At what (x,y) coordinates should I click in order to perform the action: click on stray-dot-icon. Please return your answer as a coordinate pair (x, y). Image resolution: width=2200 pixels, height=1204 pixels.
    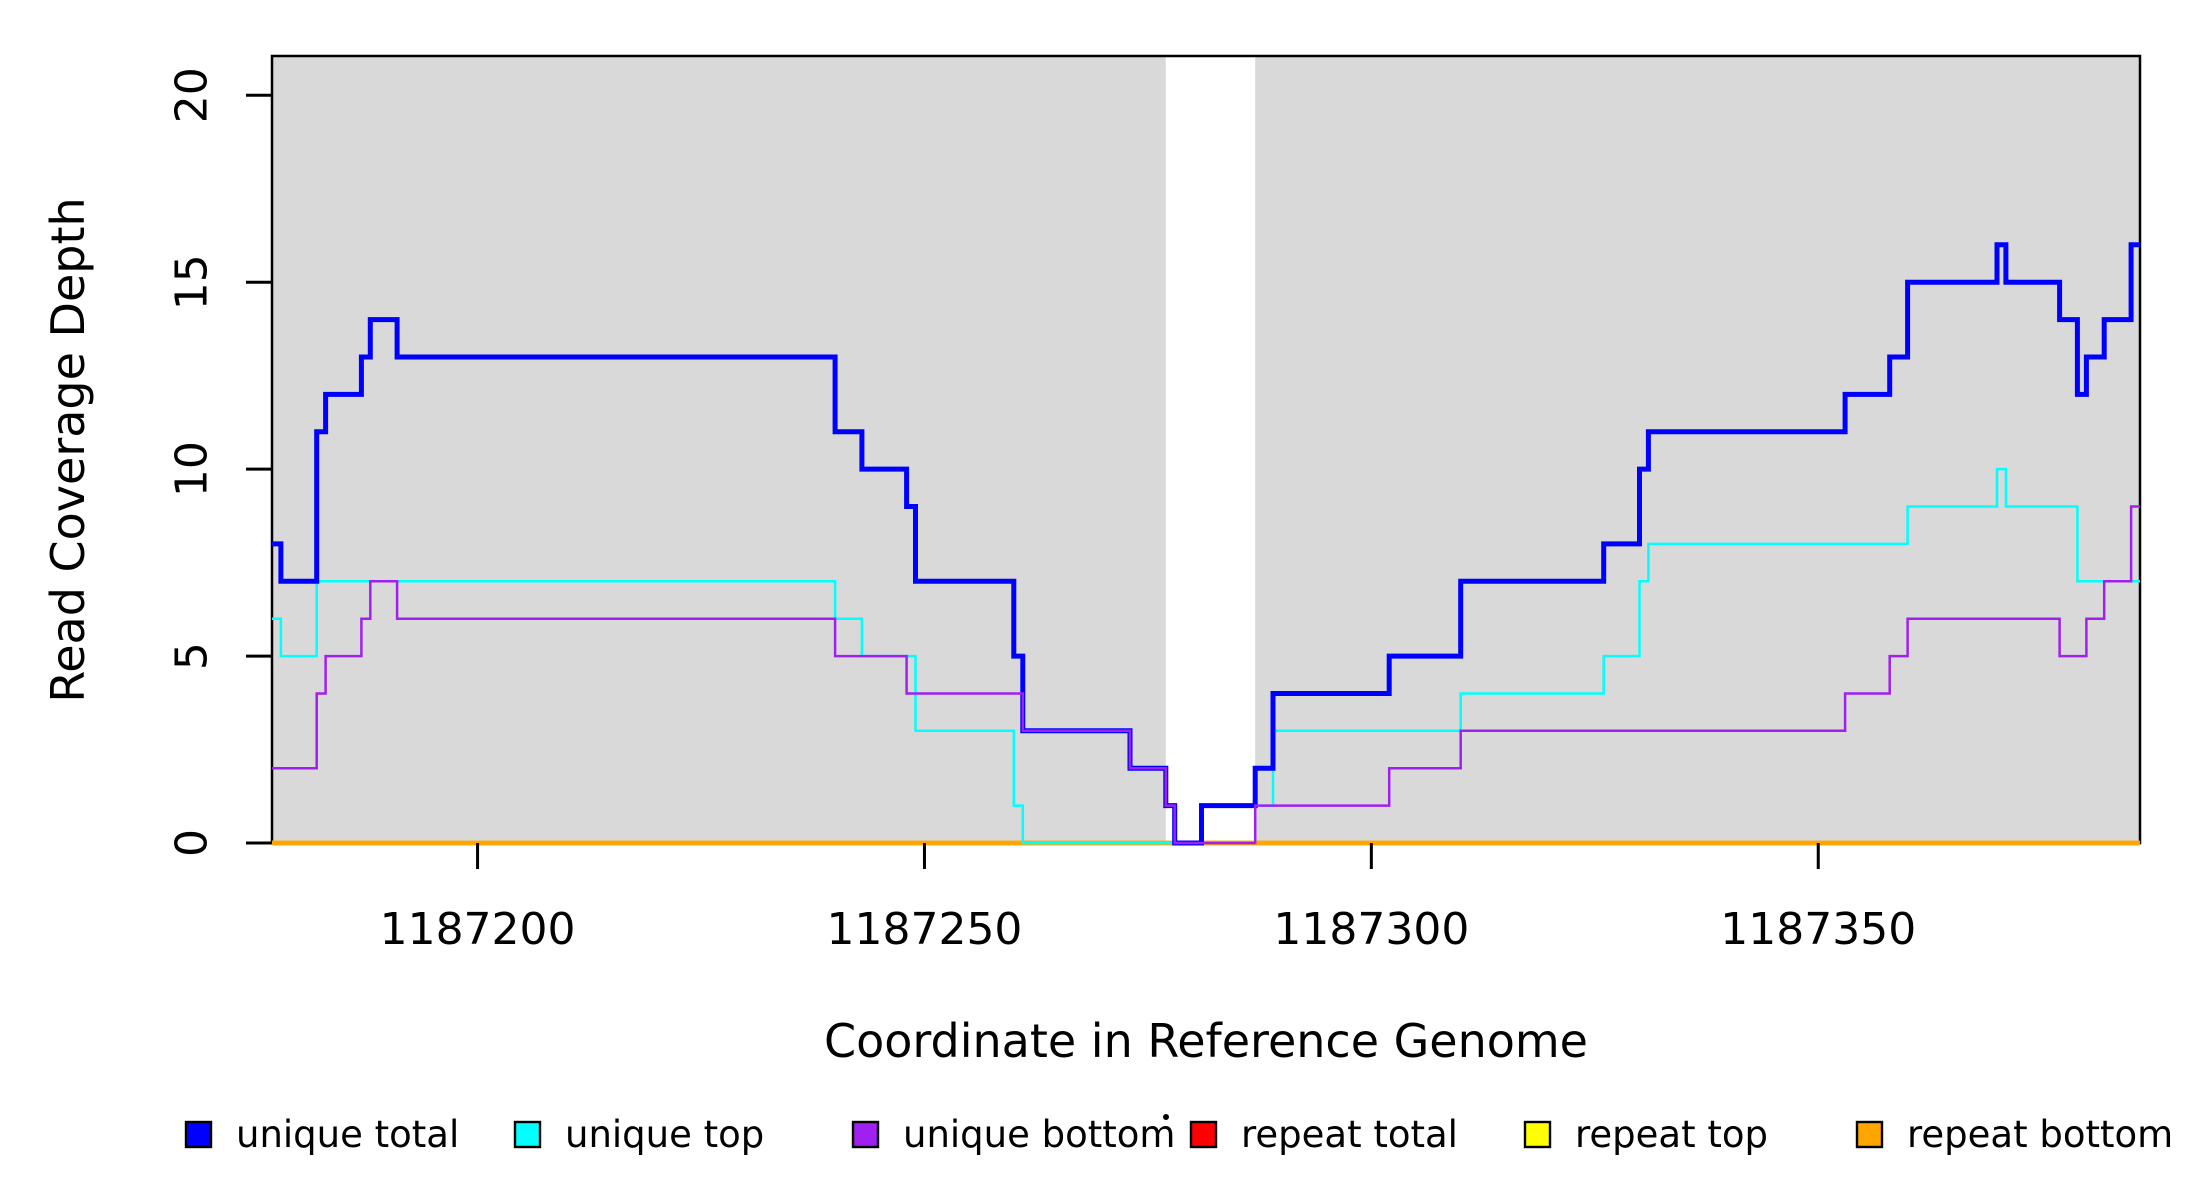
    Looking at the image, I should click on (1166, 1117).